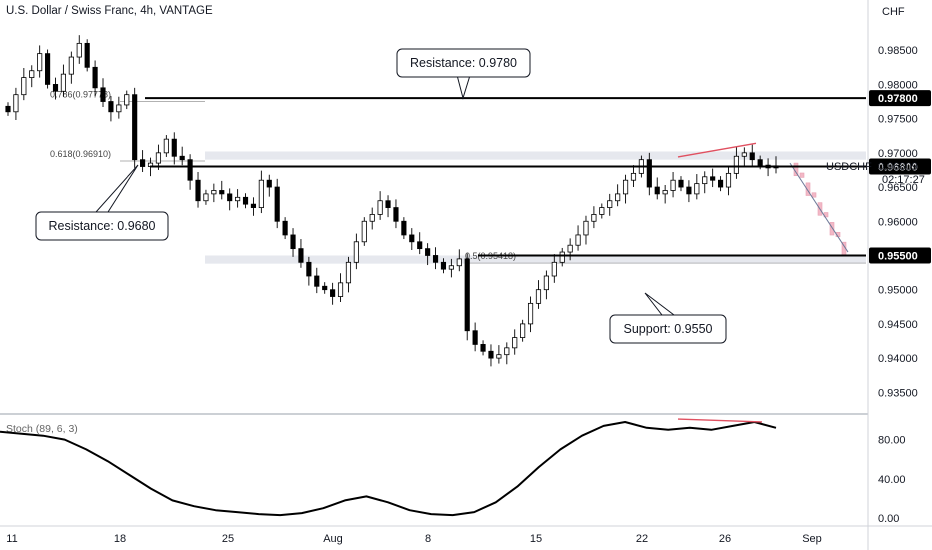 This screenshot has width=932, height=550. I want to click on price-tick-label: 0.98500, so click(898, 51).